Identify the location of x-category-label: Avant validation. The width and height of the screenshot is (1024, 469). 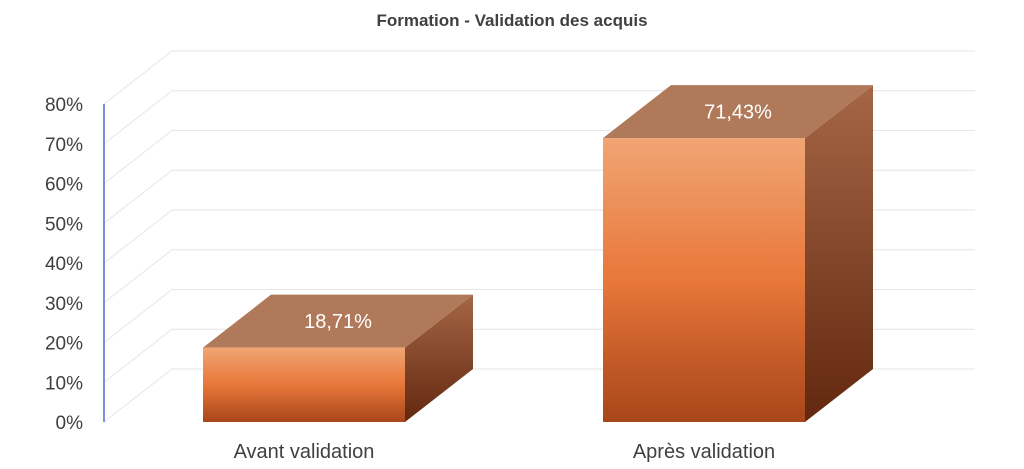
(304, 452).